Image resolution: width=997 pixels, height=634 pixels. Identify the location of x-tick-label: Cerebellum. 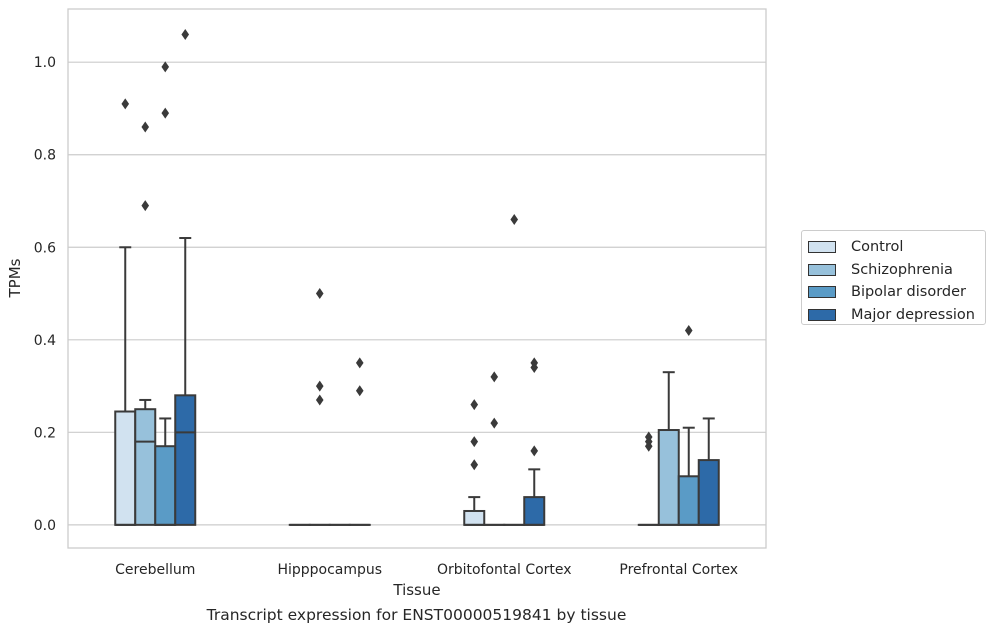
(155, 570).